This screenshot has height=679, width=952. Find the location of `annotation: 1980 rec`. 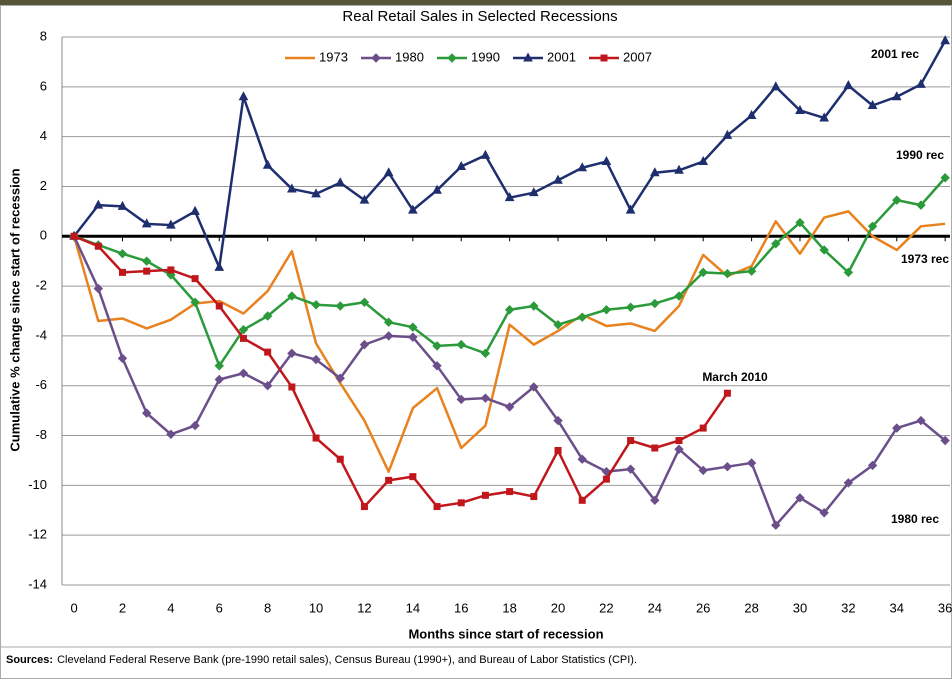

annotation: 1980 rec is located at coordinates (915, 519).